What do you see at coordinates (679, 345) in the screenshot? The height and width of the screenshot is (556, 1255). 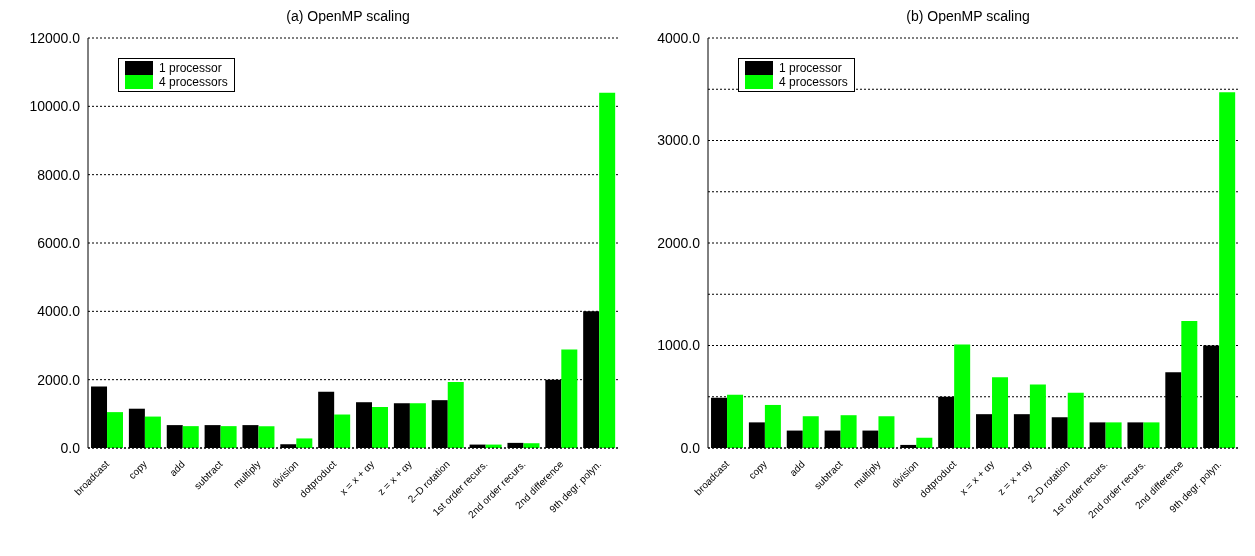 I see `y-tick-label: 1000.0` at bounding box center [679, 345].